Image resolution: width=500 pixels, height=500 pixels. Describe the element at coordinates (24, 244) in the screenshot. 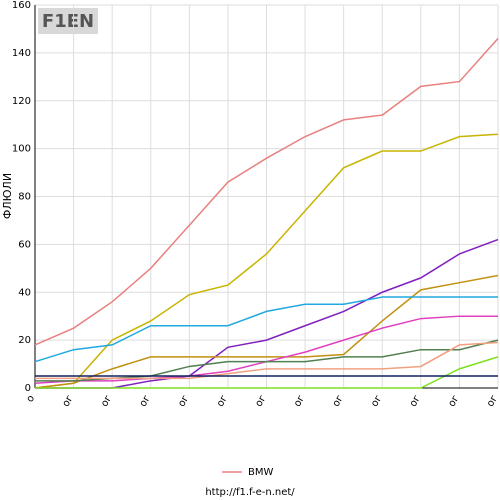

I see `y-tick-label: 60` at that location.